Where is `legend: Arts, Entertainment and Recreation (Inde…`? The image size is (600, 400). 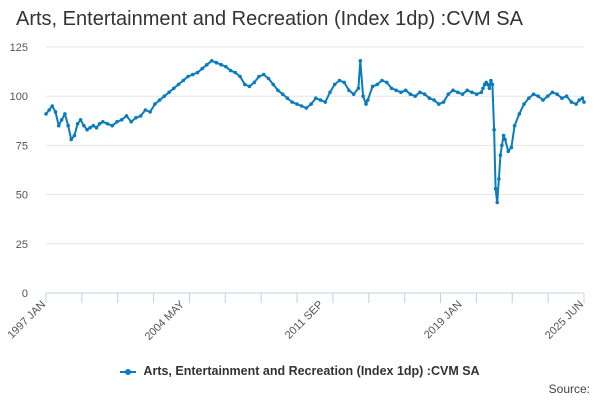
legend: Arts, Entertainment and Recreation (Inde… is located at coordinates (300, 371).